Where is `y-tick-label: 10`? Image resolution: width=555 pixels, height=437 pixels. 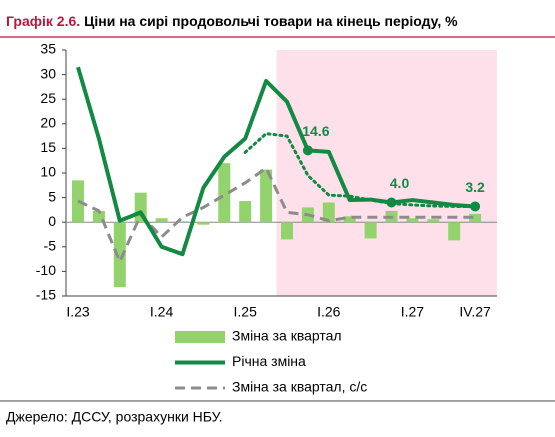
y-tick-label: 10 is located at coordinates (48, 172).